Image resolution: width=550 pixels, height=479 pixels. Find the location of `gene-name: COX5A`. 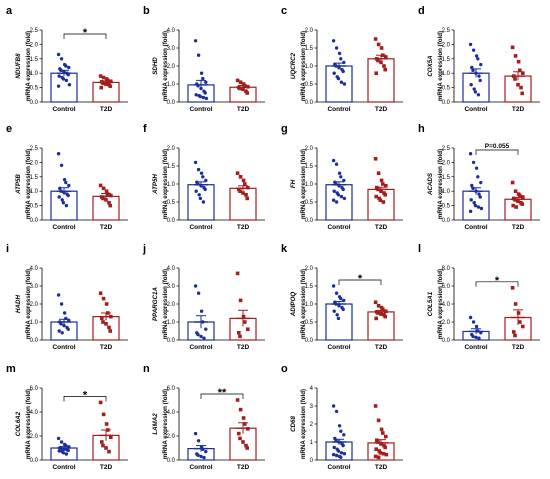

gene-name: COX5A is located at coordinates (430, 66).